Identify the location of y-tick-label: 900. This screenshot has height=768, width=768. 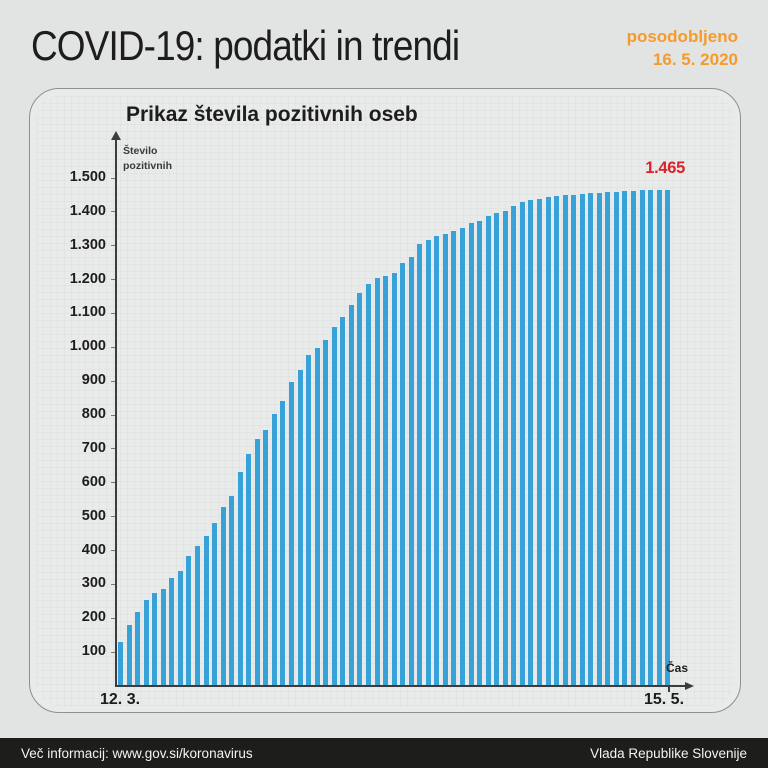
(93, 380).